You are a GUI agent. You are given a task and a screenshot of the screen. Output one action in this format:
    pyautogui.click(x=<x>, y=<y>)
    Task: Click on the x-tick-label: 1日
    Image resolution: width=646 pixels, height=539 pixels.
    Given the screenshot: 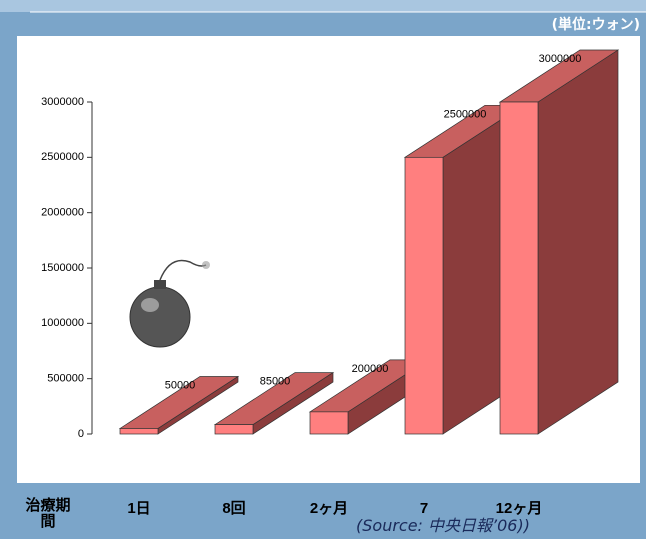 What is the action you would take?
    pyautogui.click(x=138, y=508)
    